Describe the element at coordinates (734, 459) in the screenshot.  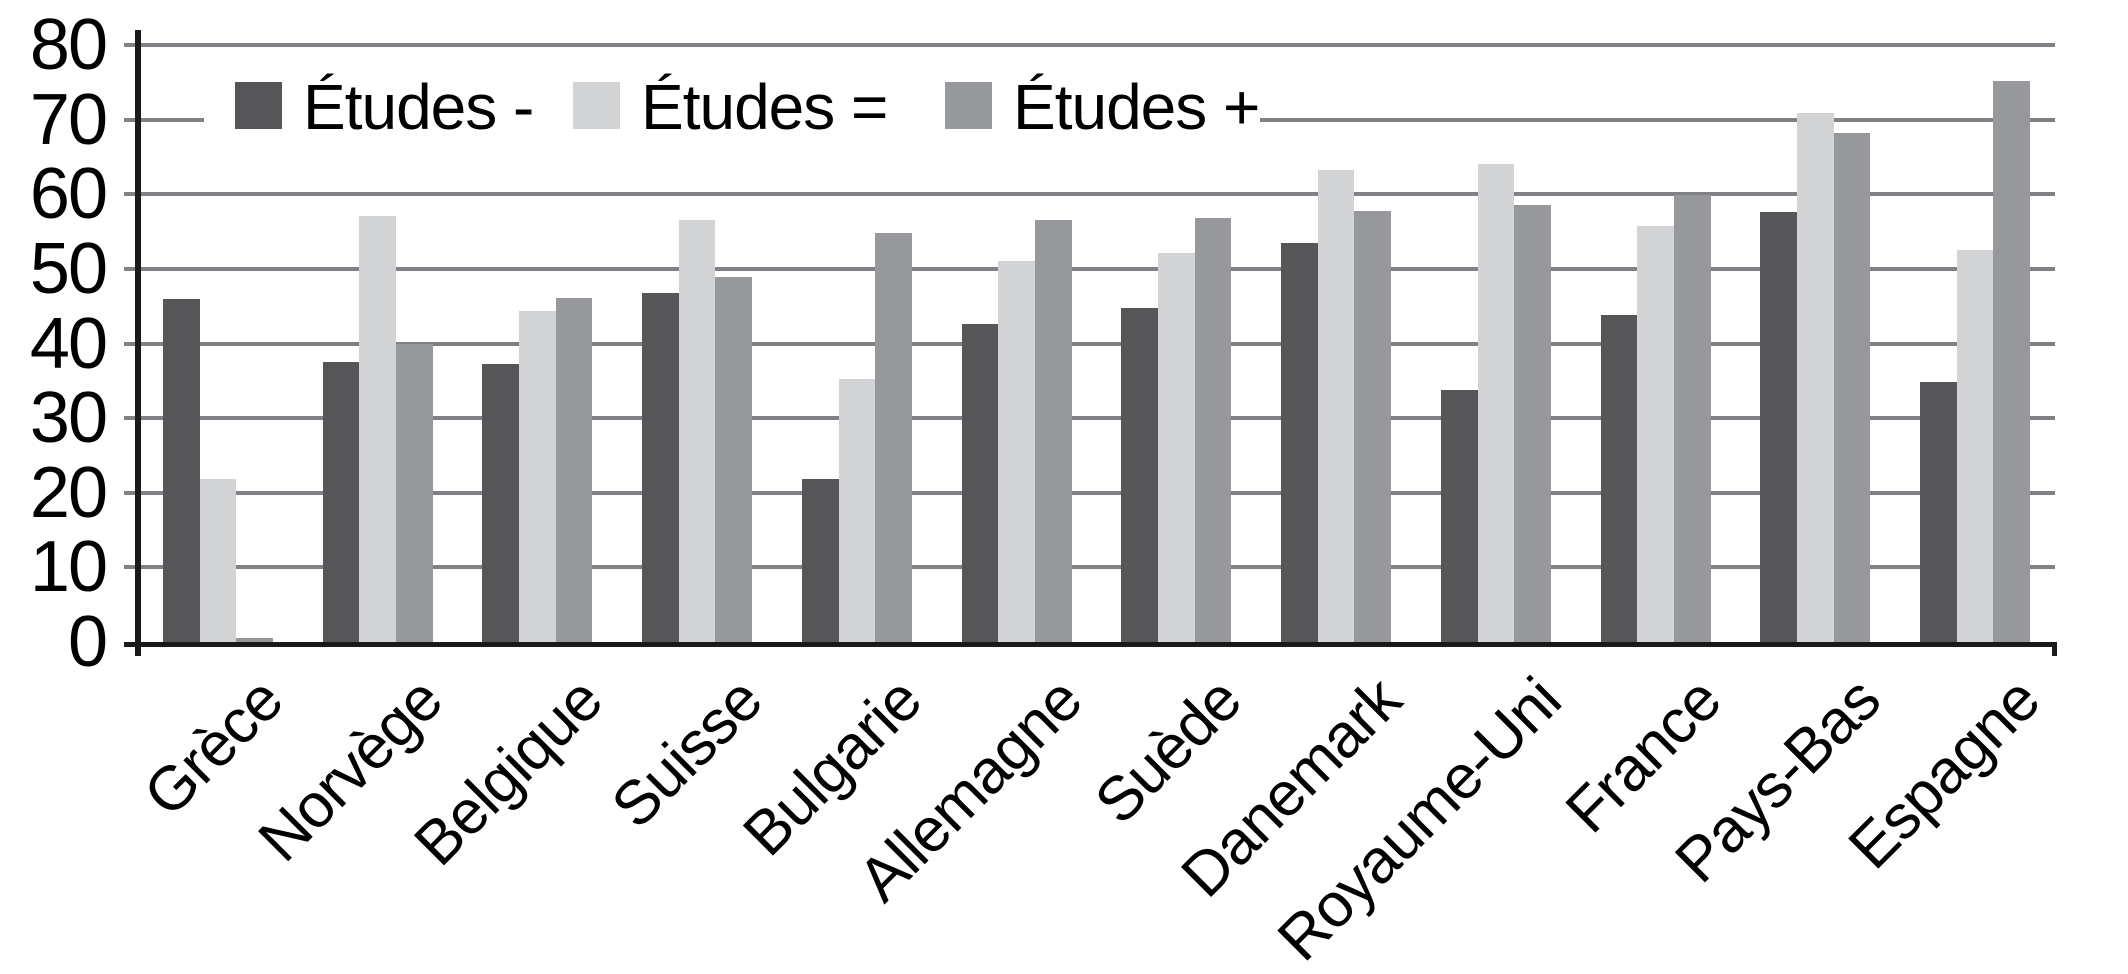
I see `bar-Suisse-serie3` at that location.